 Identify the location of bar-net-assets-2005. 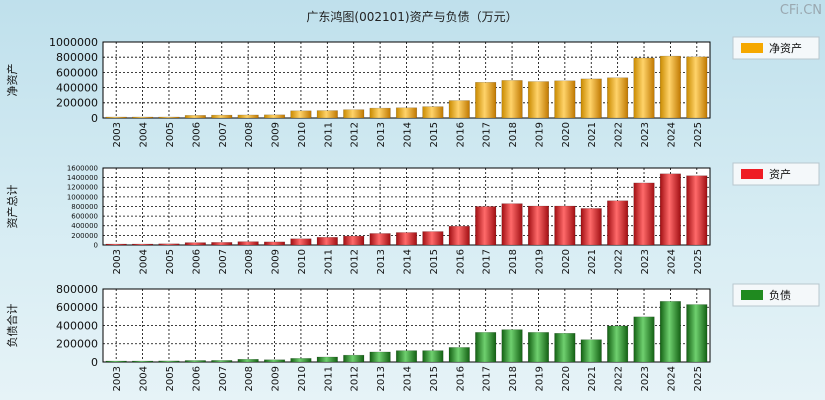
(169, 117).